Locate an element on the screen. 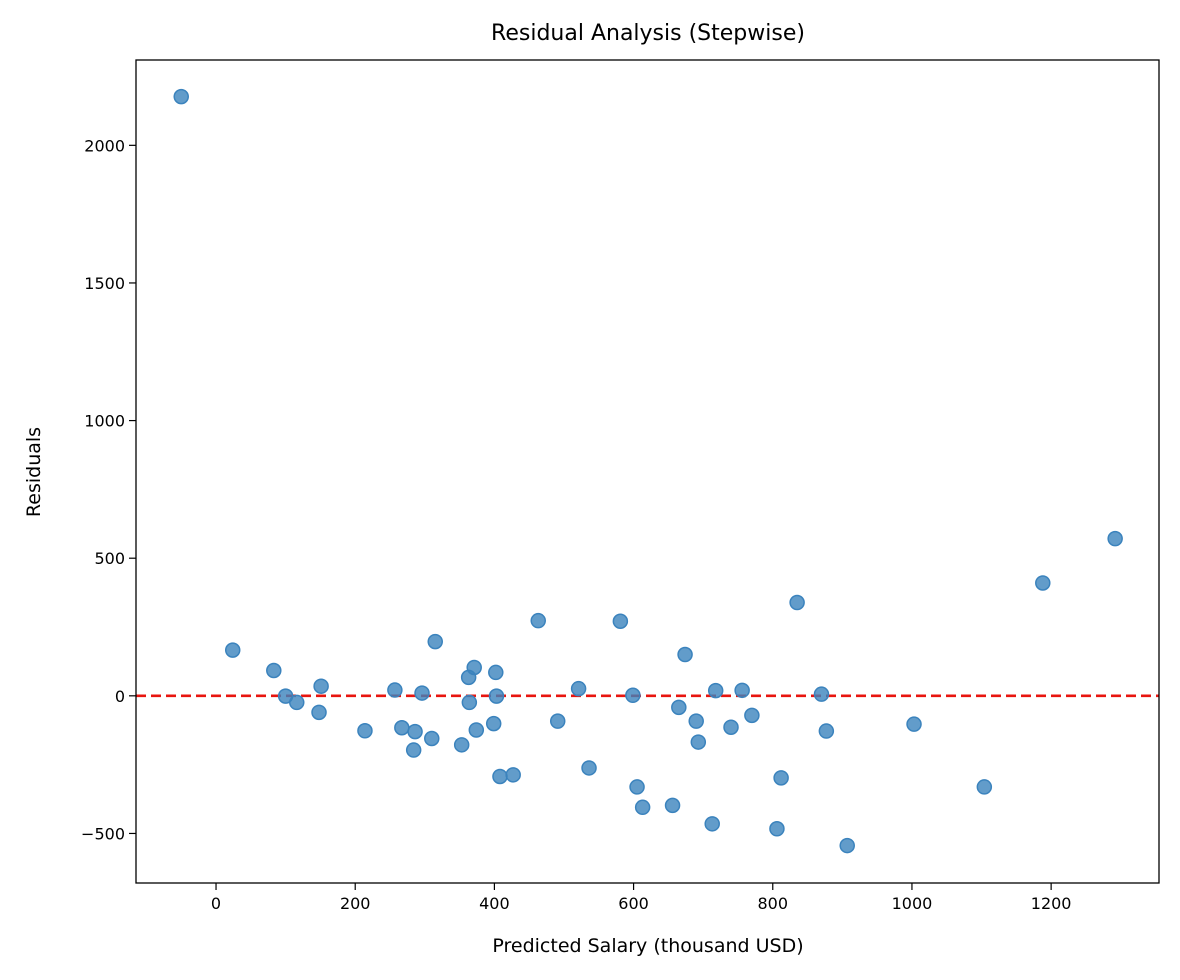 This screenshot has width=1180, height=980. x-tick-label: 600 is located at coordinates (633, 903).